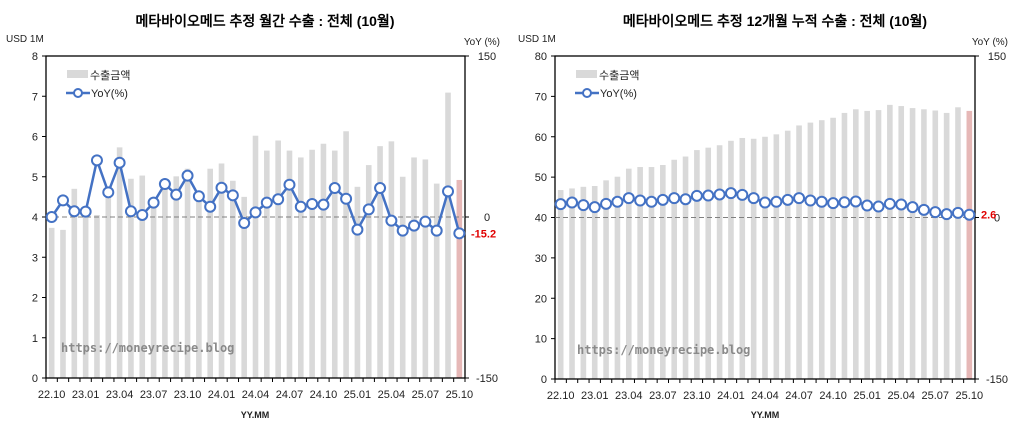 The image size is (1024, 443). Describe the element at coordinates (222, 395) in the screenshot. I see `x-tick-label: 24.01` at that location.